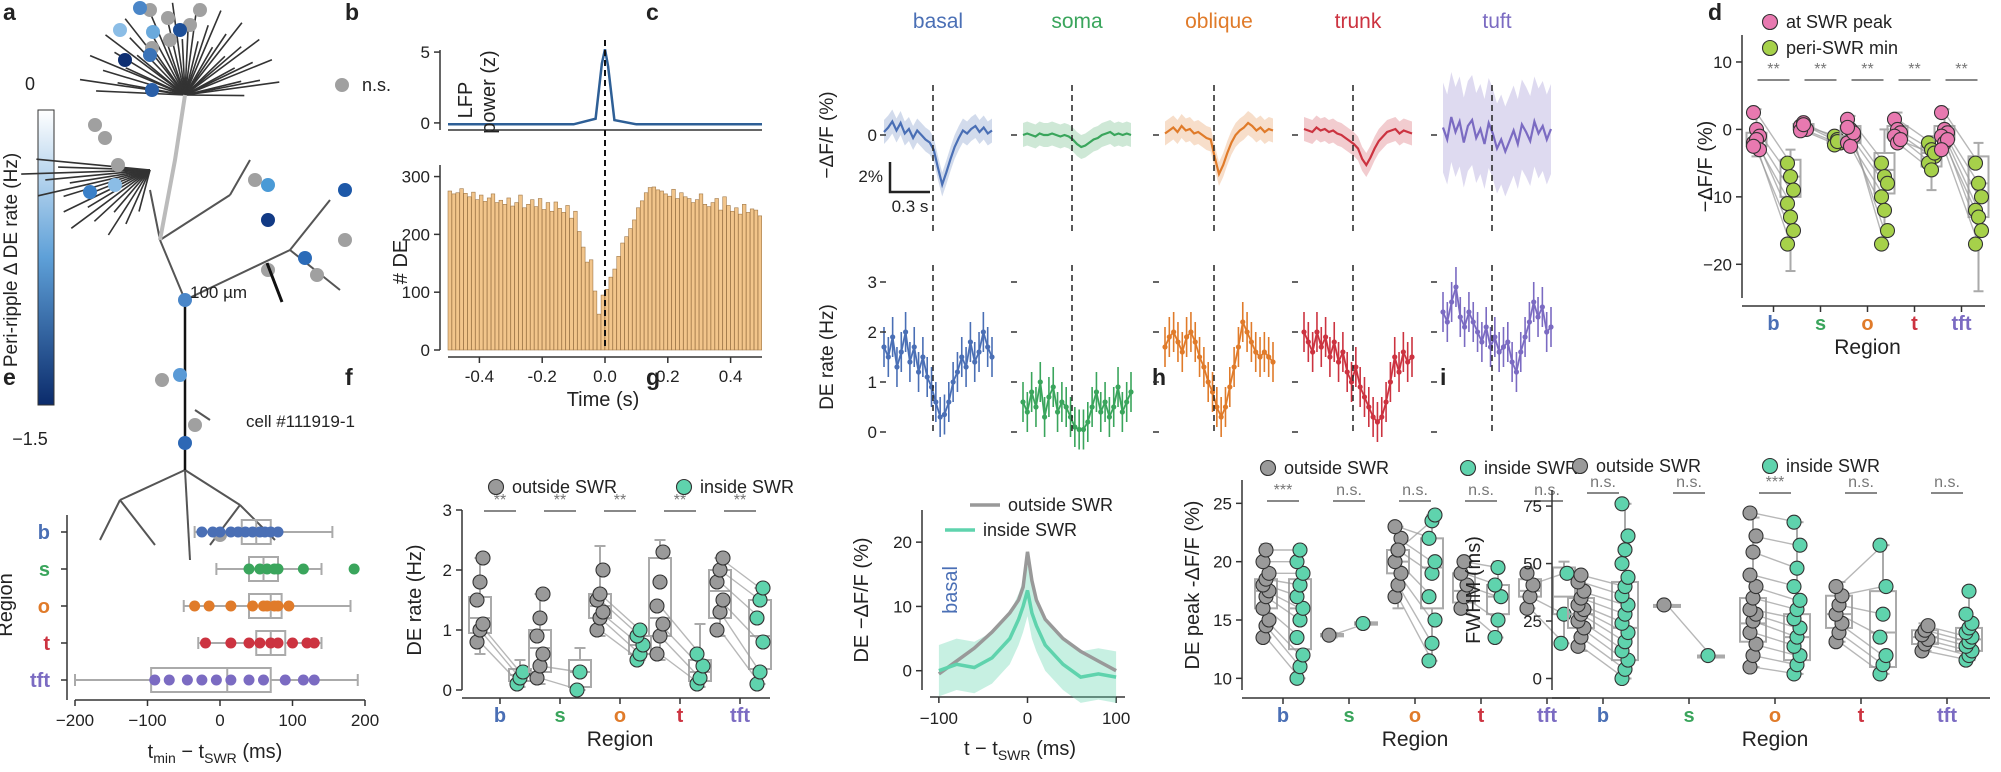 This screenshot has width=2001, height=772. I want to click on g-xlabel: t − tSWR (ms), so click(1020, 750).